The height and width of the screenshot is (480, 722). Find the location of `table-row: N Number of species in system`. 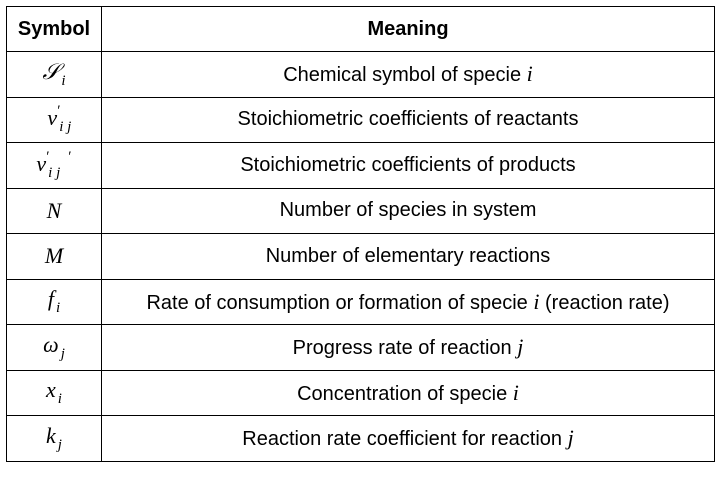

table-row: N Number of species in system is located at coordinates (360, 210).